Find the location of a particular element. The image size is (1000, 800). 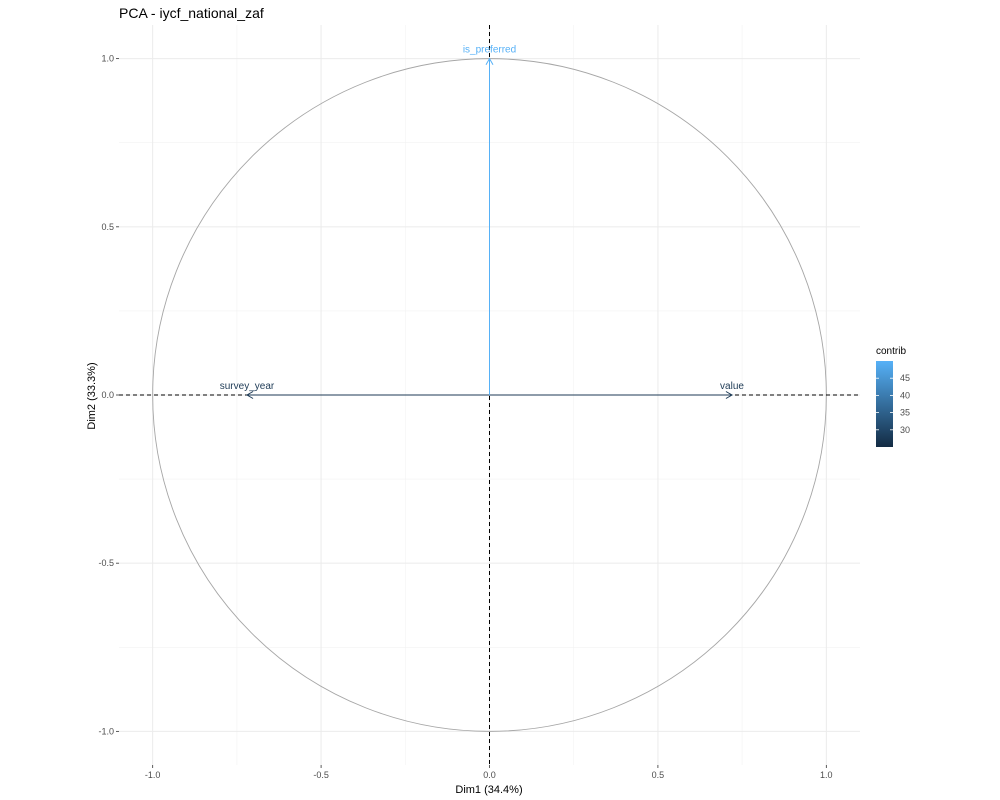

label-is_preferred: is_preferred is located at coordinates (489, 50).